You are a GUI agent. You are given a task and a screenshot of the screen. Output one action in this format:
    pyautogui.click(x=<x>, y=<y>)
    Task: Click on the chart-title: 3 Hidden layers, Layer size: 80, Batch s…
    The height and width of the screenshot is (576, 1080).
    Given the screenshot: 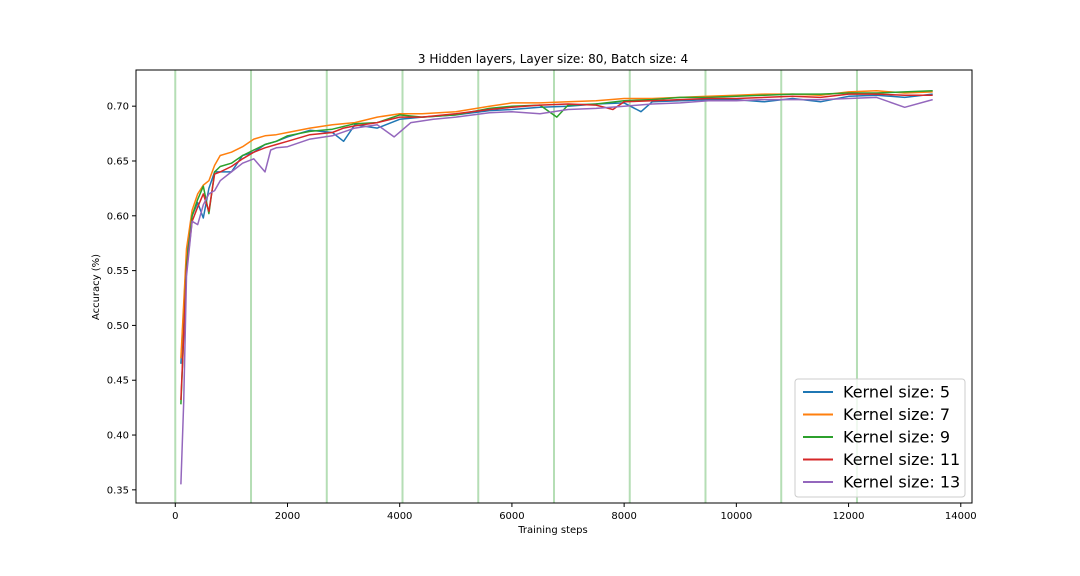 What is the action you would take?
    pyautogui.click(x=553, y=59)
    